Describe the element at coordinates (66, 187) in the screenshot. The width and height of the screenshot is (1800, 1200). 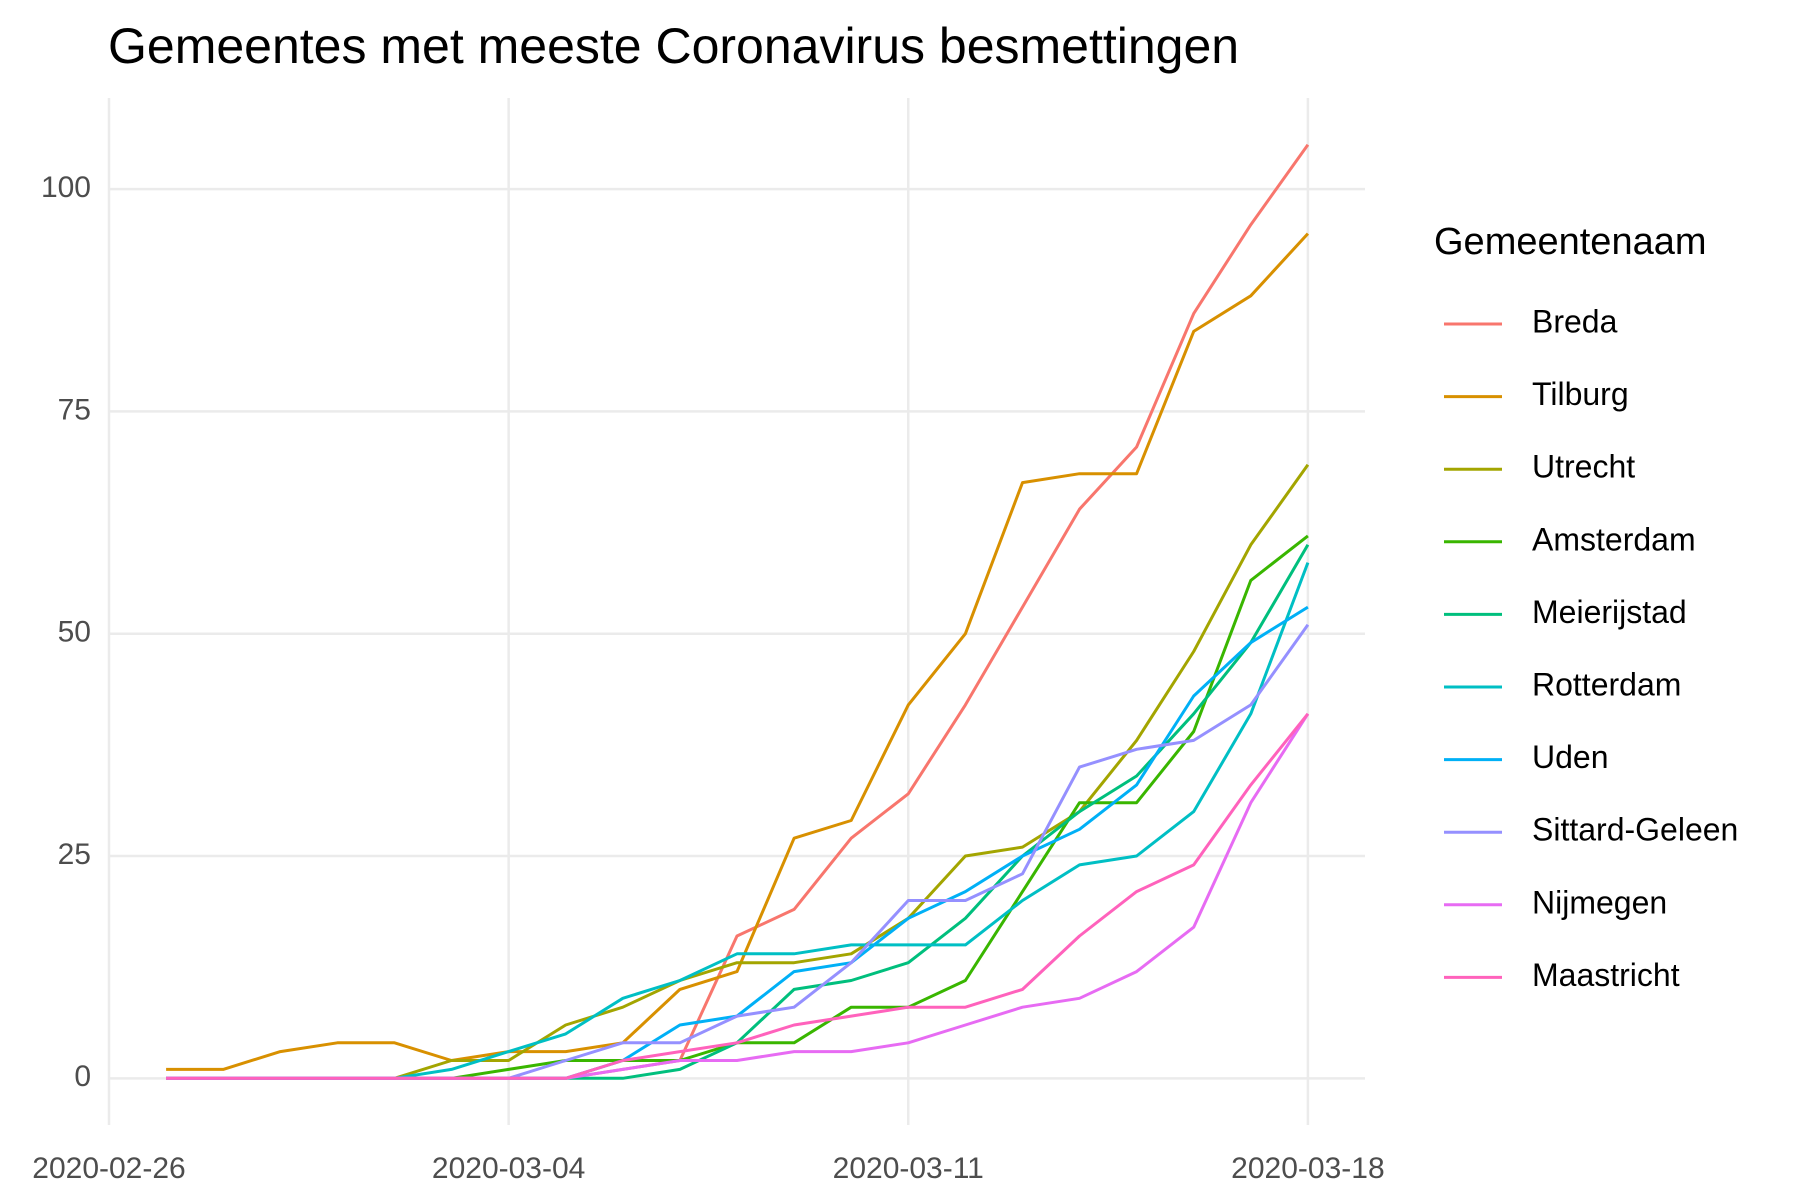
I see `y-tick-label: 100` at that location.